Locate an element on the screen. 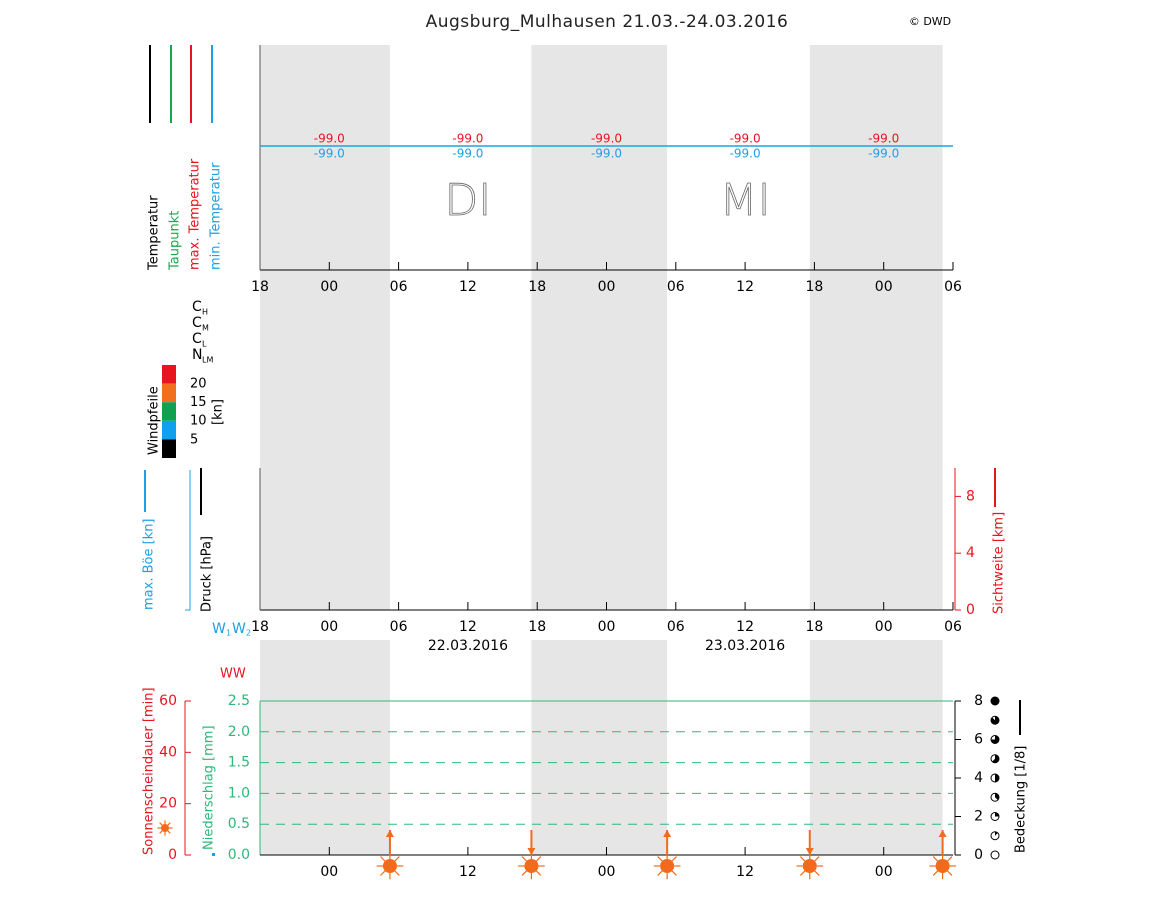 Image resolution: width=1152 pixels, height=900 pixels. sunshine-tick-label: 60 is located at coordinates (168, 701).